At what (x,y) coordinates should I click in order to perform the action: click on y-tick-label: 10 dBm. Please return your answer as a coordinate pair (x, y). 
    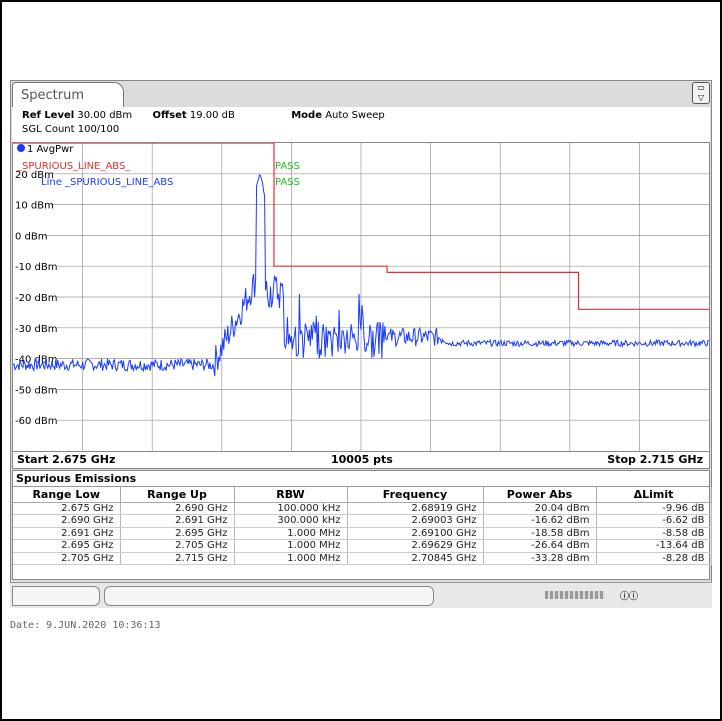
    Looking at the image, I should click on (34, 206).